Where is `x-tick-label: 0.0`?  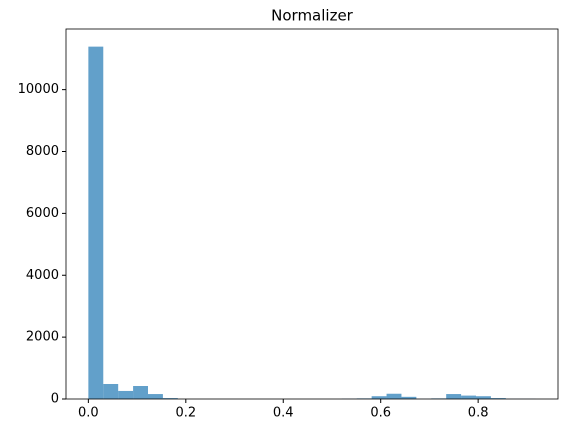 x-tick-label: 0.0 is located at coordinates (88, 413).